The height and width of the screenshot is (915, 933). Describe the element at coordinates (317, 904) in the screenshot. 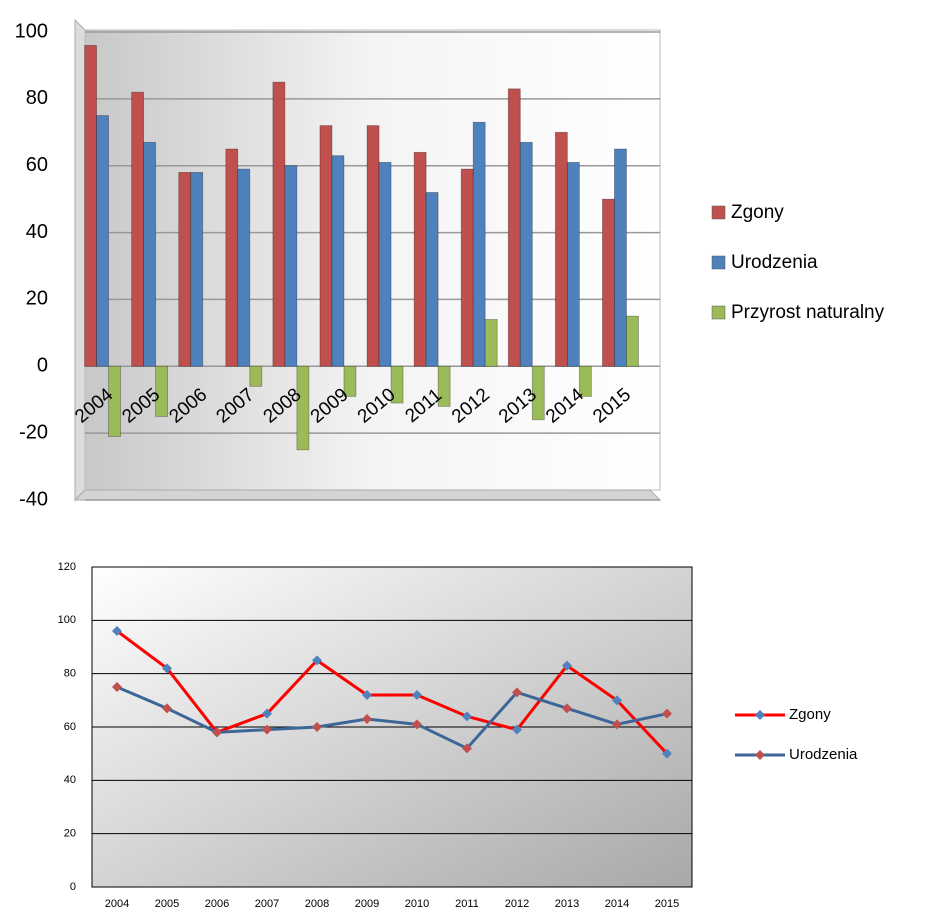

I see `x-tick-label: 2008` at that location.